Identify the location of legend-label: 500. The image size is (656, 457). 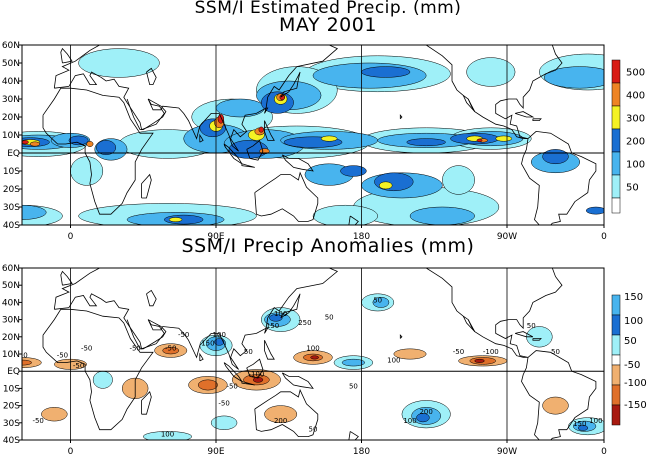
(635, 73).